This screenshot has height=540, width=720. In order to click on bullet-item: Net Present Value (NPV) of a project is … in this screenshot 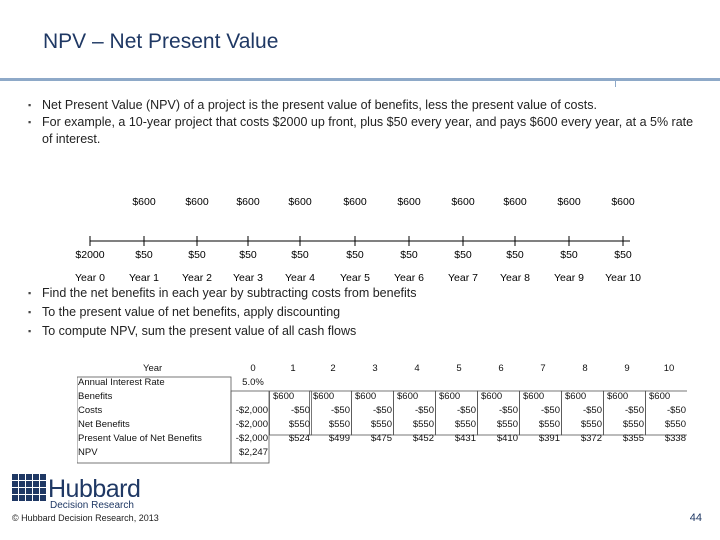, I will do `click(366, 105)`.